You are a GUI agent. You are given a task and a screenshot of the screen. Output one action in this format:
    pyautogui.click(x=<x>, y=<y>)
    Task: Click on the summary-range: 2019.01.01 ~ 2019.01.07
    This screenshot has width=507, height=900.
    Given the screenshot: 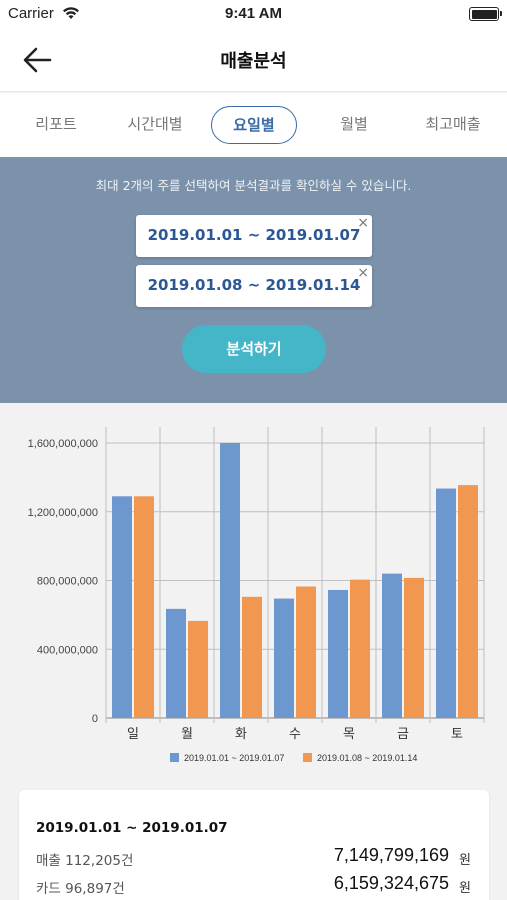 What is the action you would take?
    pyautogui.click(x=132, y=828)
    